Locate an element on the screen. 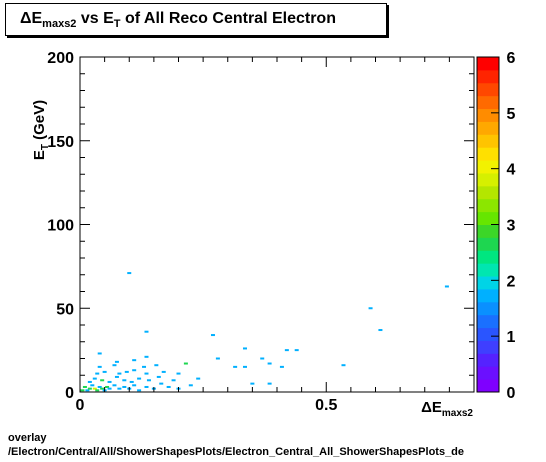 The height and width of the screenshot is (462, 546). color-scale-label: 6 is located at coordinates (511, 58).